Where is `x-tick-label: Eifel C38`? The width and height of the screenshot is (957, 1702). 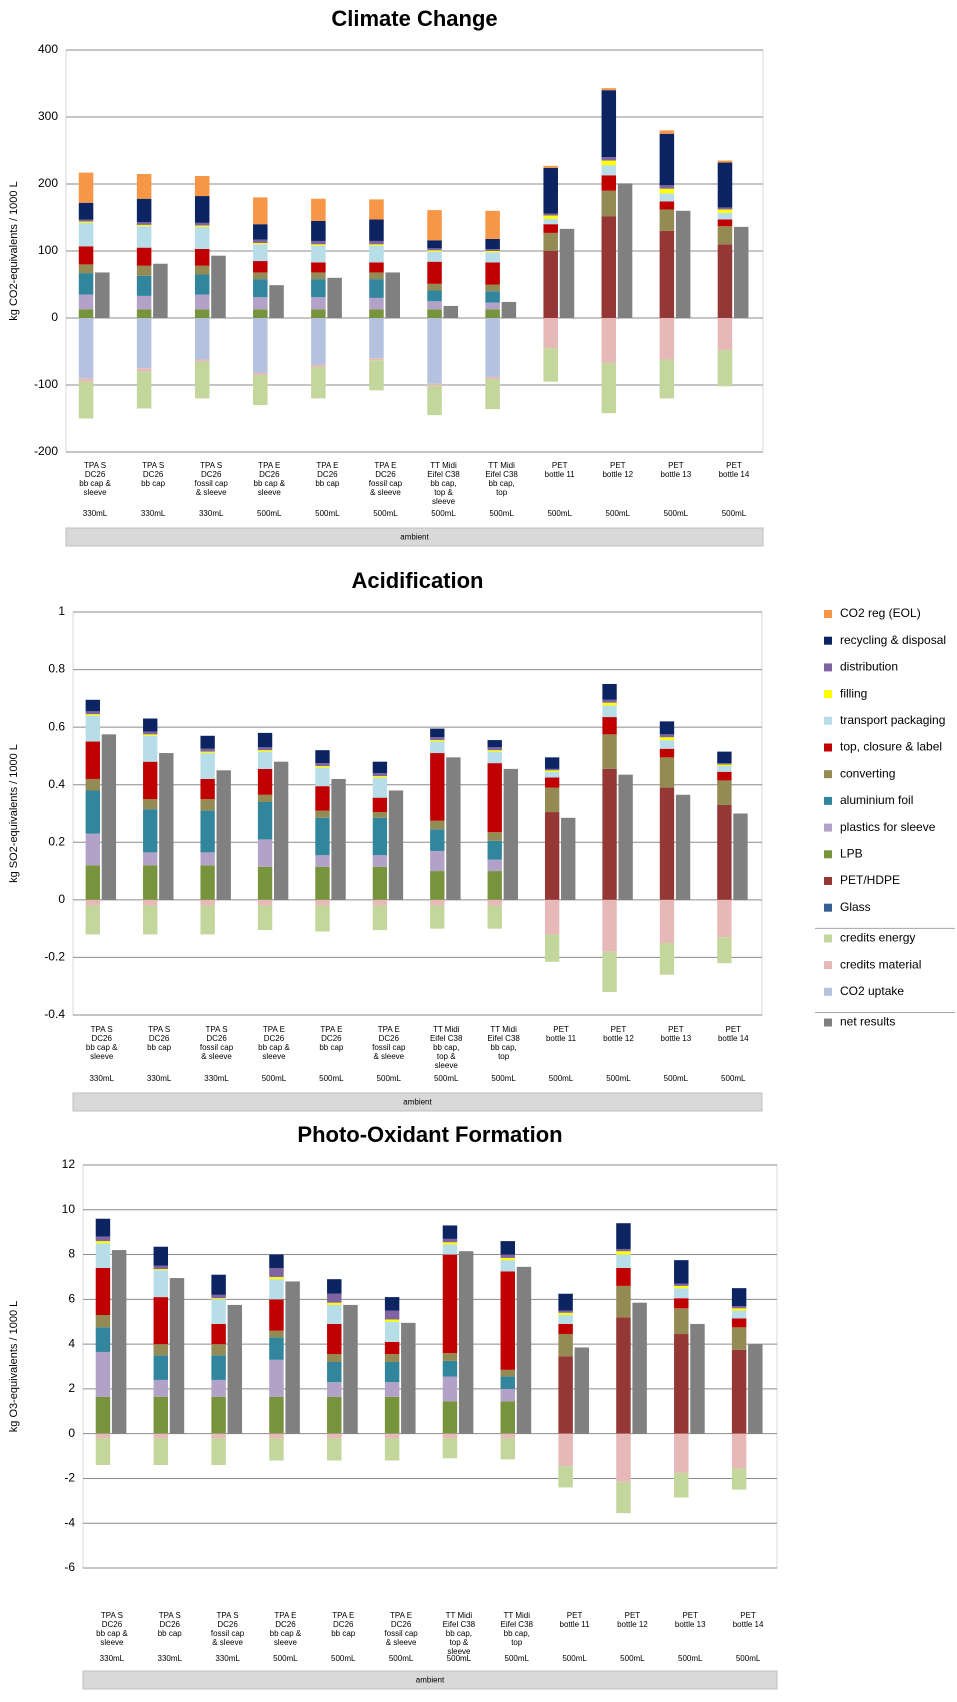
x-tick-label: Eifel C38 is located at coordinates (446, 1038).